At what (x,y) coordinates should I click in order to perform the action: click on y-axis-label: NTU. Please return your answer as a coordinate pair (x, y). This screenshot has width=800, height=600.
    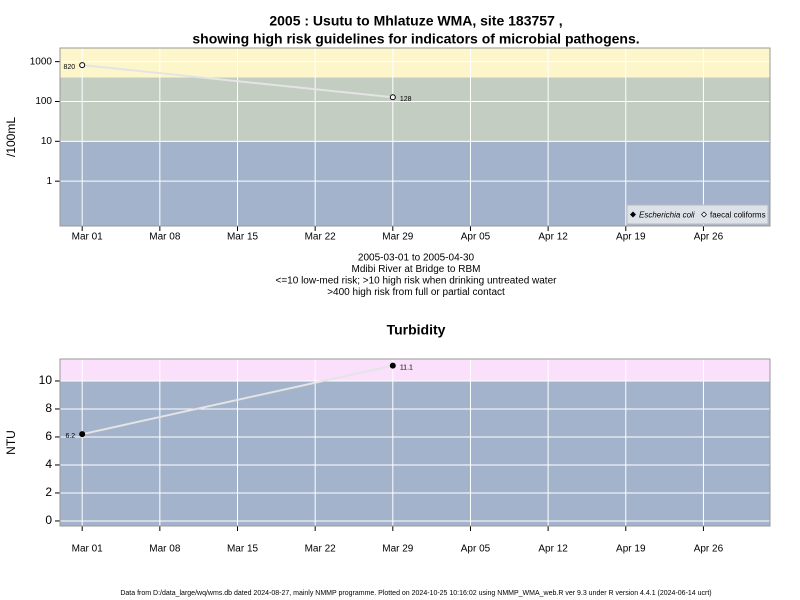
    Looking at the image, I should click on (11, 442).